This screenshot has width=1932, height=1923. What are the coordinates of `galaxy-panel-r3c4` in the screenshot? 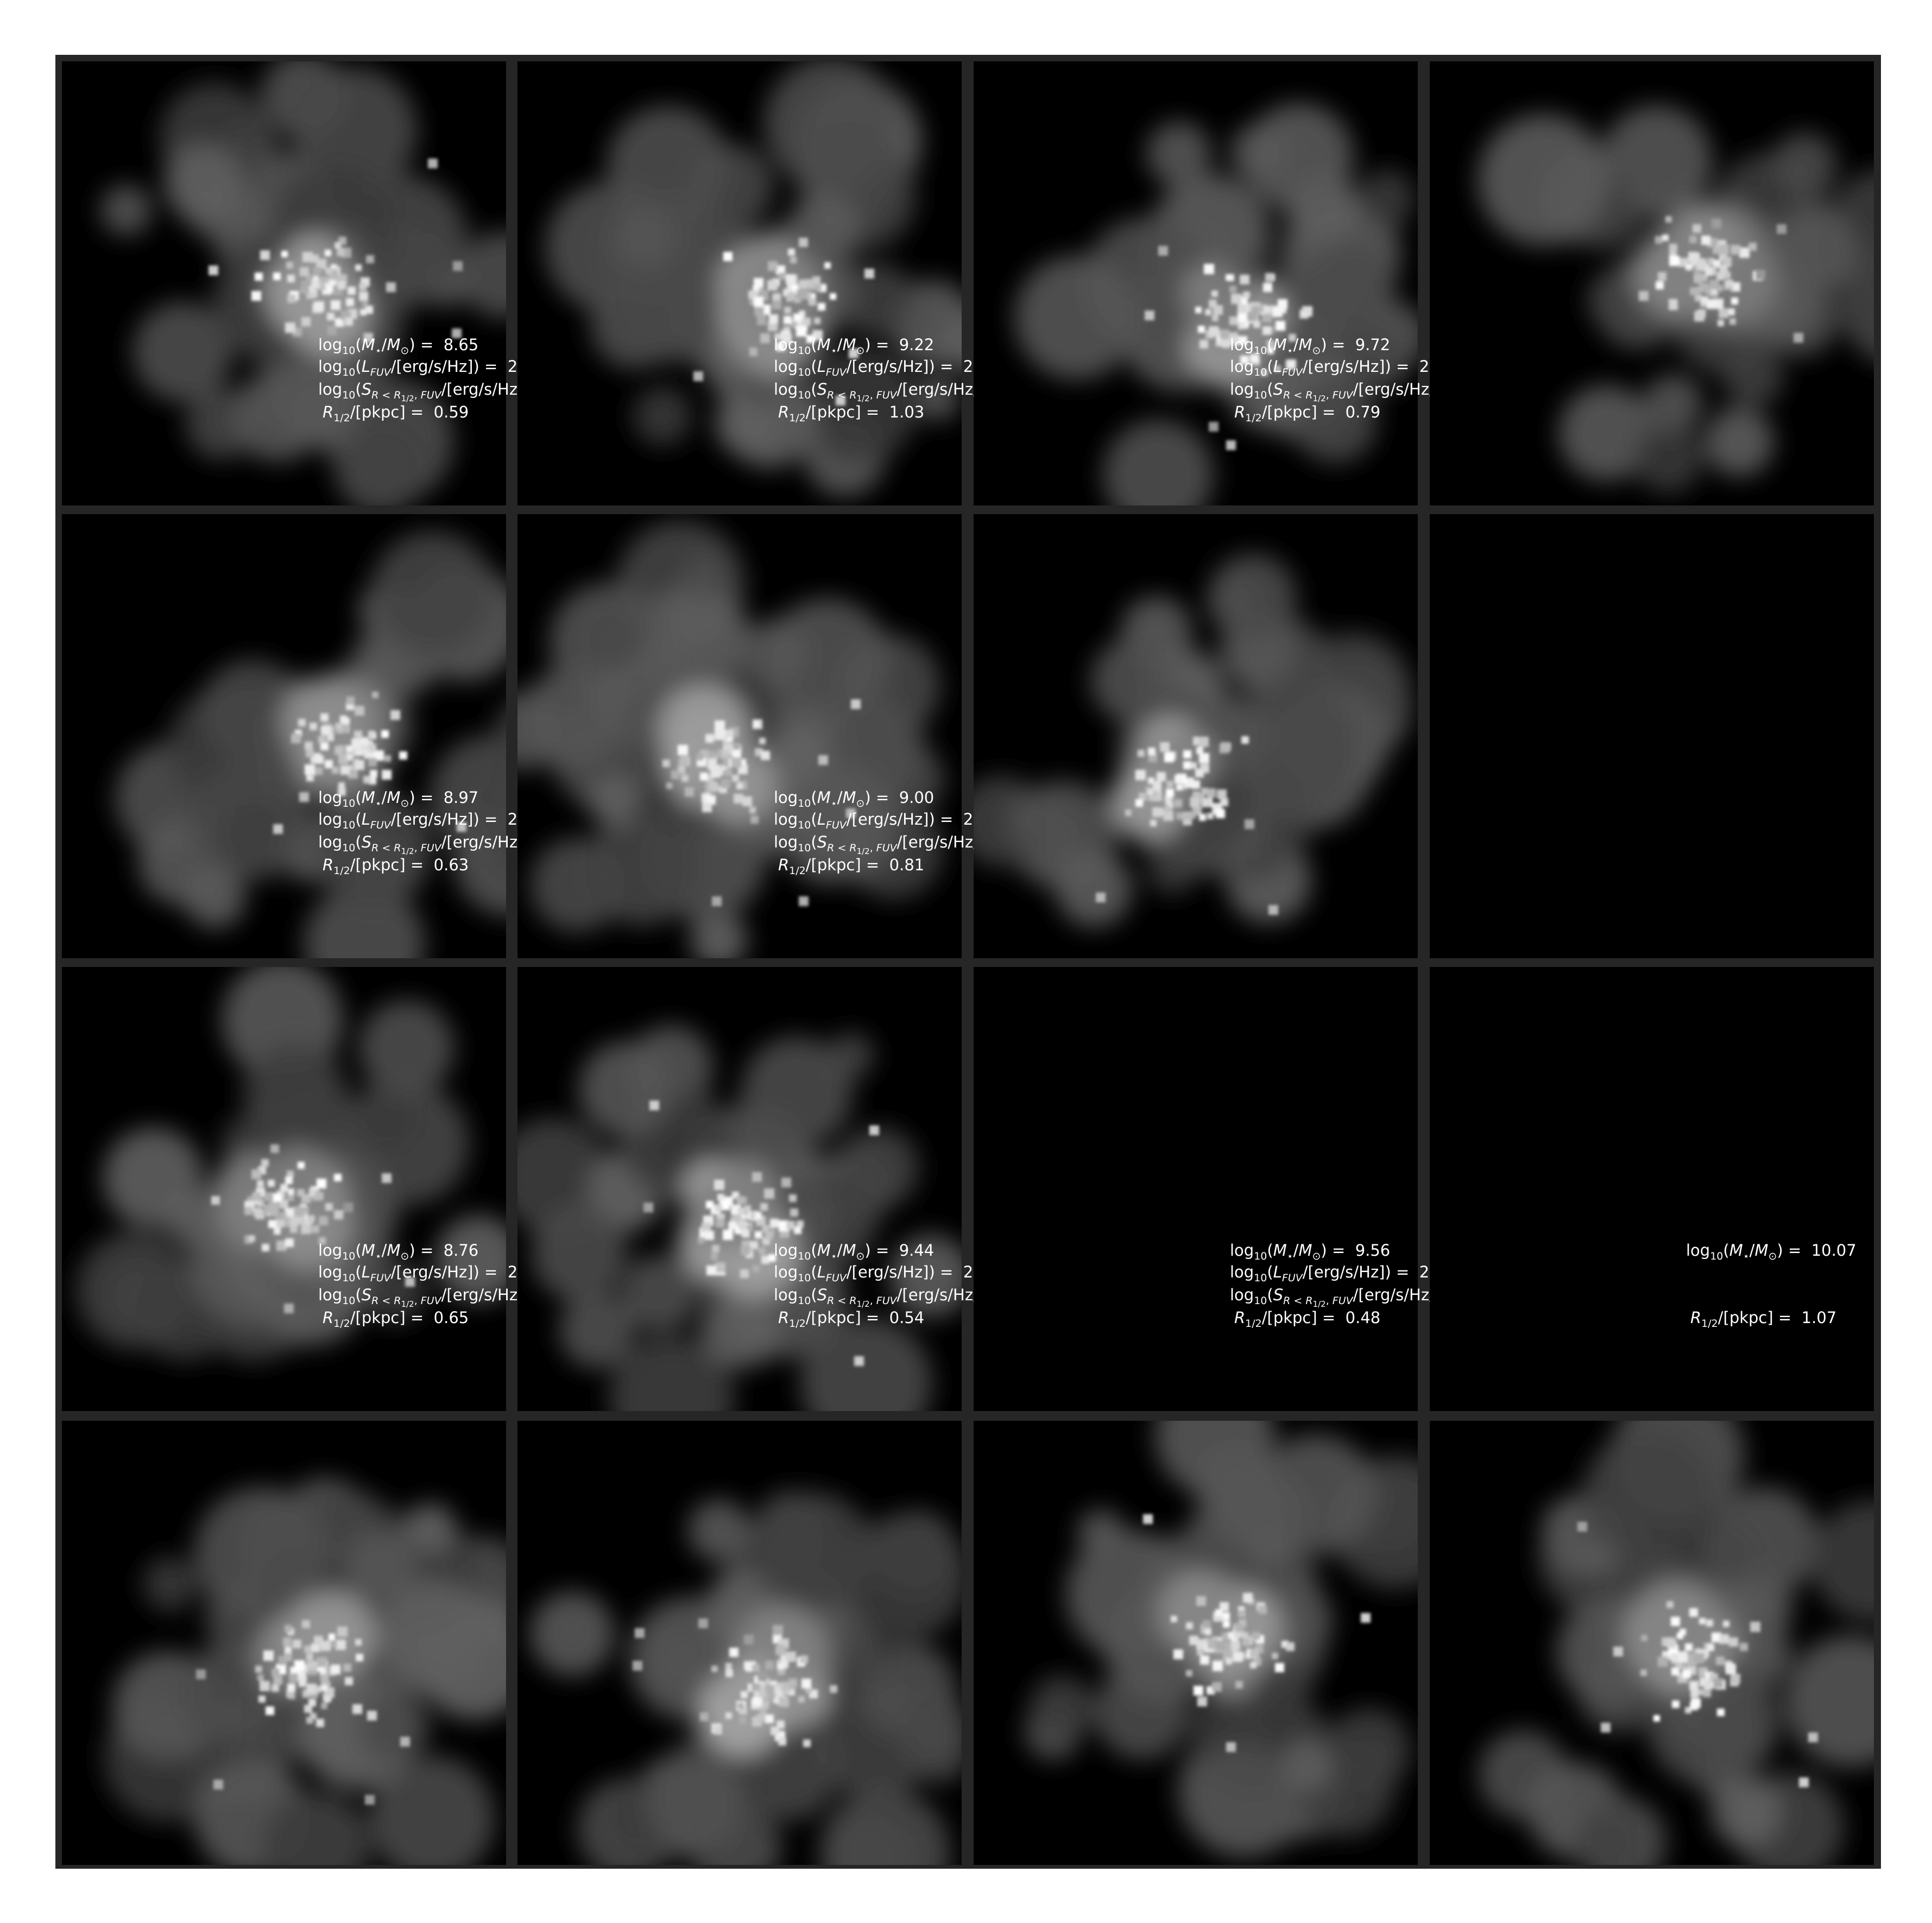 It's located at (1652, 1189).